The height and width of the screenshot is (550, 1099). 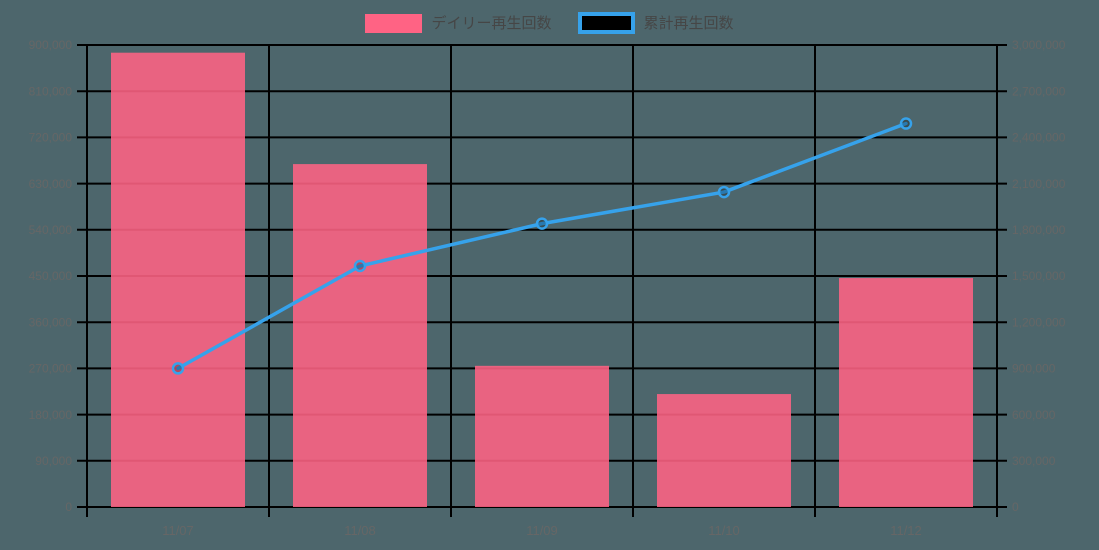 I want to click on right-axis-tick-label: 2,100,000, so click(x=1039, y=184).